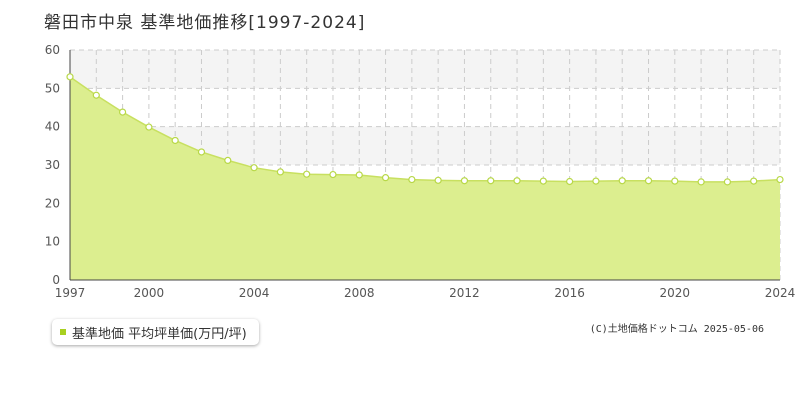 The image size is (800, 400). What do you see at coordinates (52, 127) in the screenshot?
I see `y-tick-label: 40` at bounding box center [52, 127].